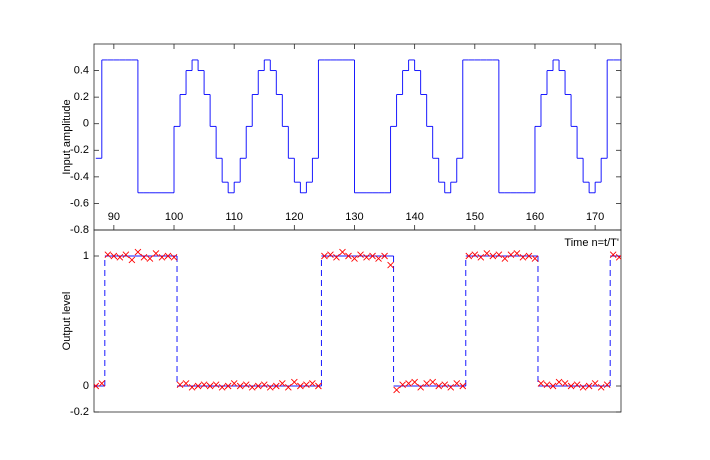  What do you see at coordinates (81, 97) in the screenshot?
I see `y-tick-label: 0.2` at bounding box center [81, 97].